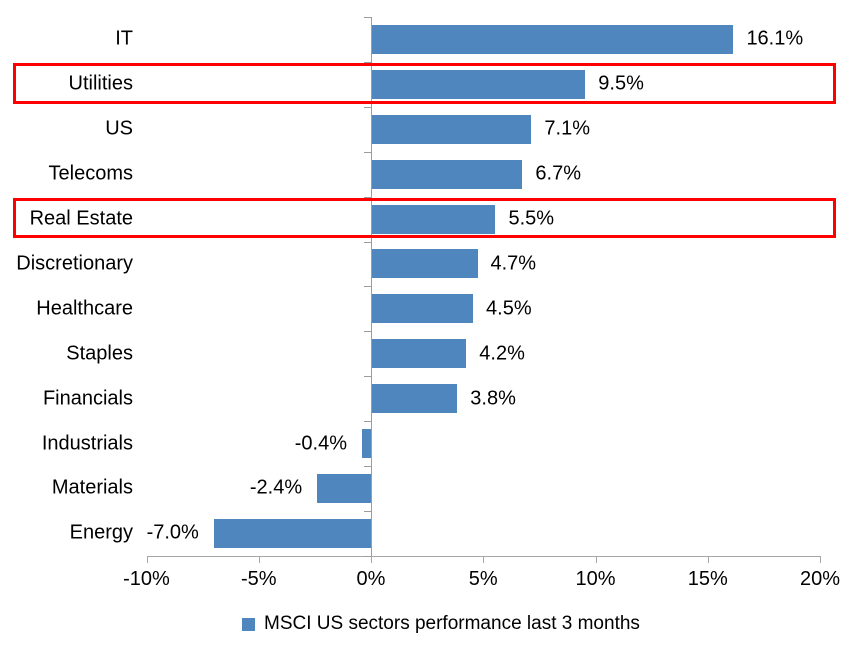 The image size is (852, 651). What do you see at coordinates (321, 443) in the screenshot?
I see `value-label: -0.4%` at bounding box center [321, 443].